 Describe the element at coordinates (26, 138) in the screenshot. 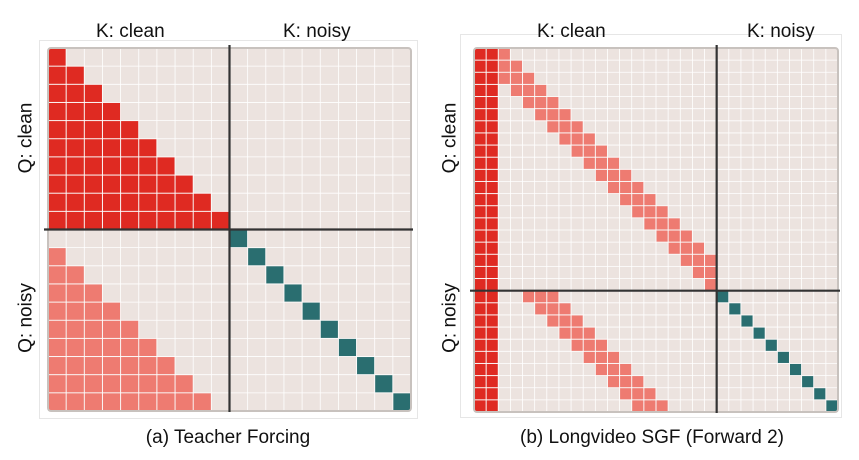

I see `panel-a-q-clean-label: Q: clean` at that location.